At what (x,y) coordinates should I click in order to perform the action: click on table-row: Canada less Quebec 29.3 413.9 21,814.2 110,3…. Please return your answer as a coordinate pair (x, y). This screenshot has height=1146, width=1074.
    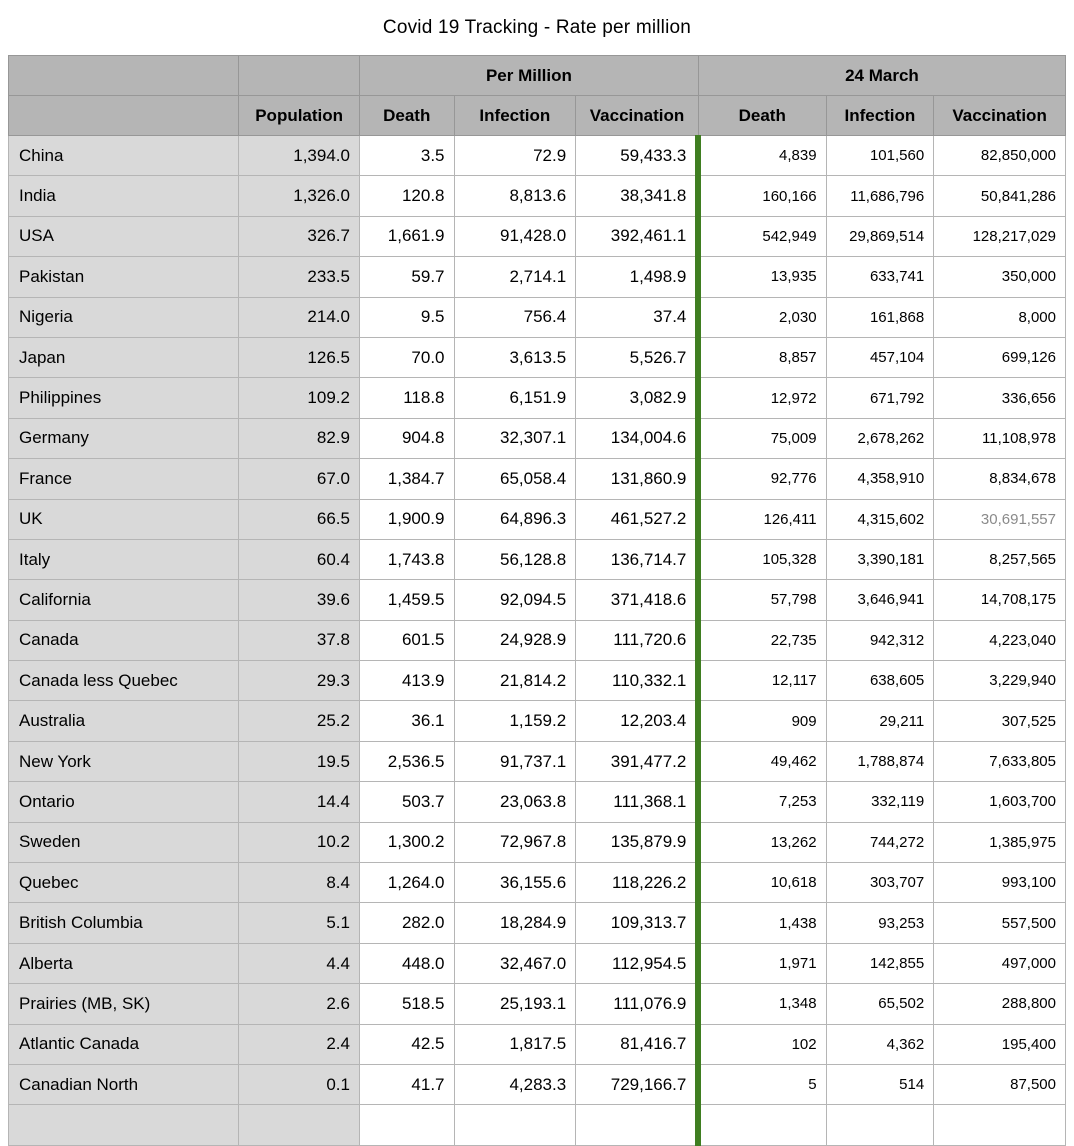
    Looking at the image, I should click on (536, 681).